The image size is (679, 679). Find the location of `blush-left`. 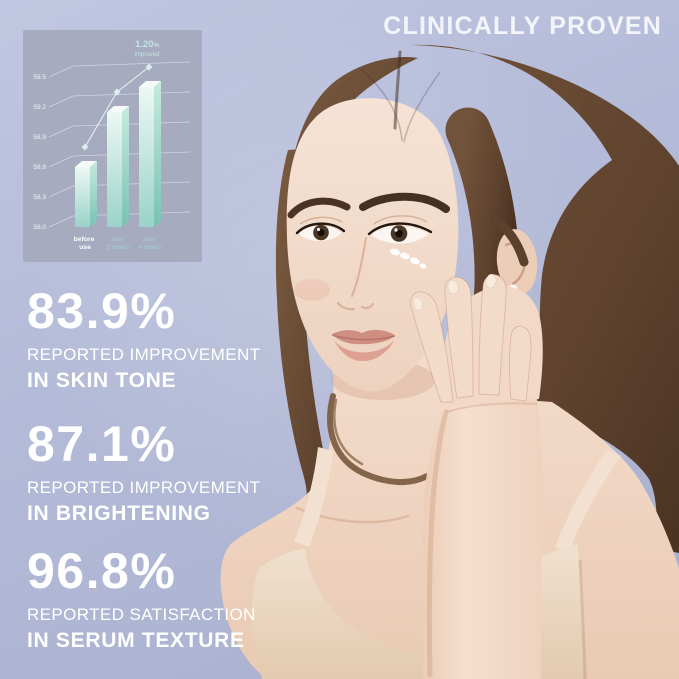

blush-left is located at coordinates (312, 290).